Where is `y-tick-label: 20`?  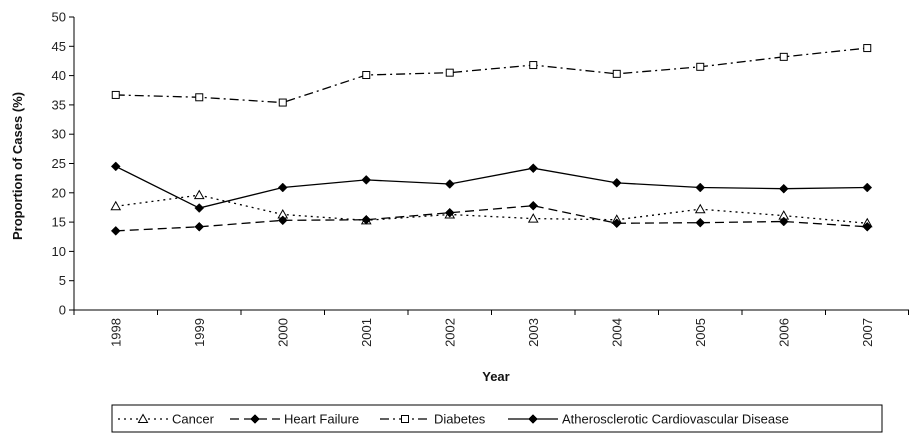 y-tick-label: 20 is located at coordinates (59, 192).